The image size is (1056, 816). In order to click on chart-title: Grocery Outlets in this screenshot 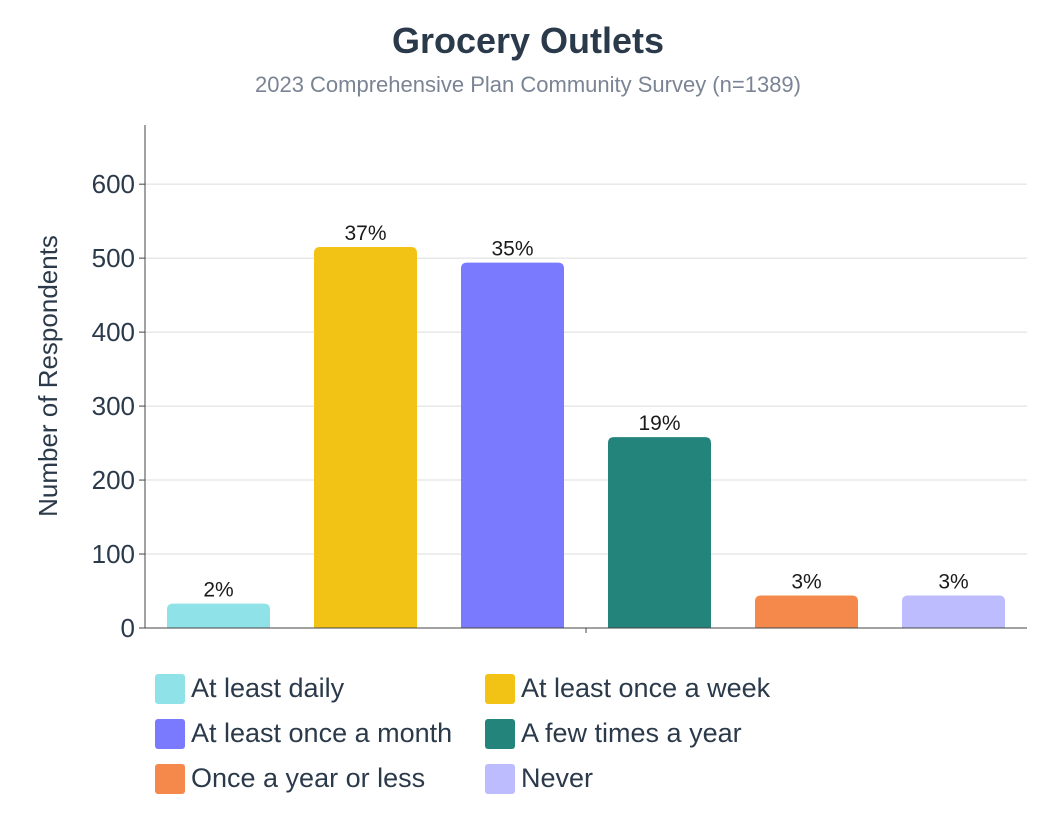, I will do `click(528, 40)`.